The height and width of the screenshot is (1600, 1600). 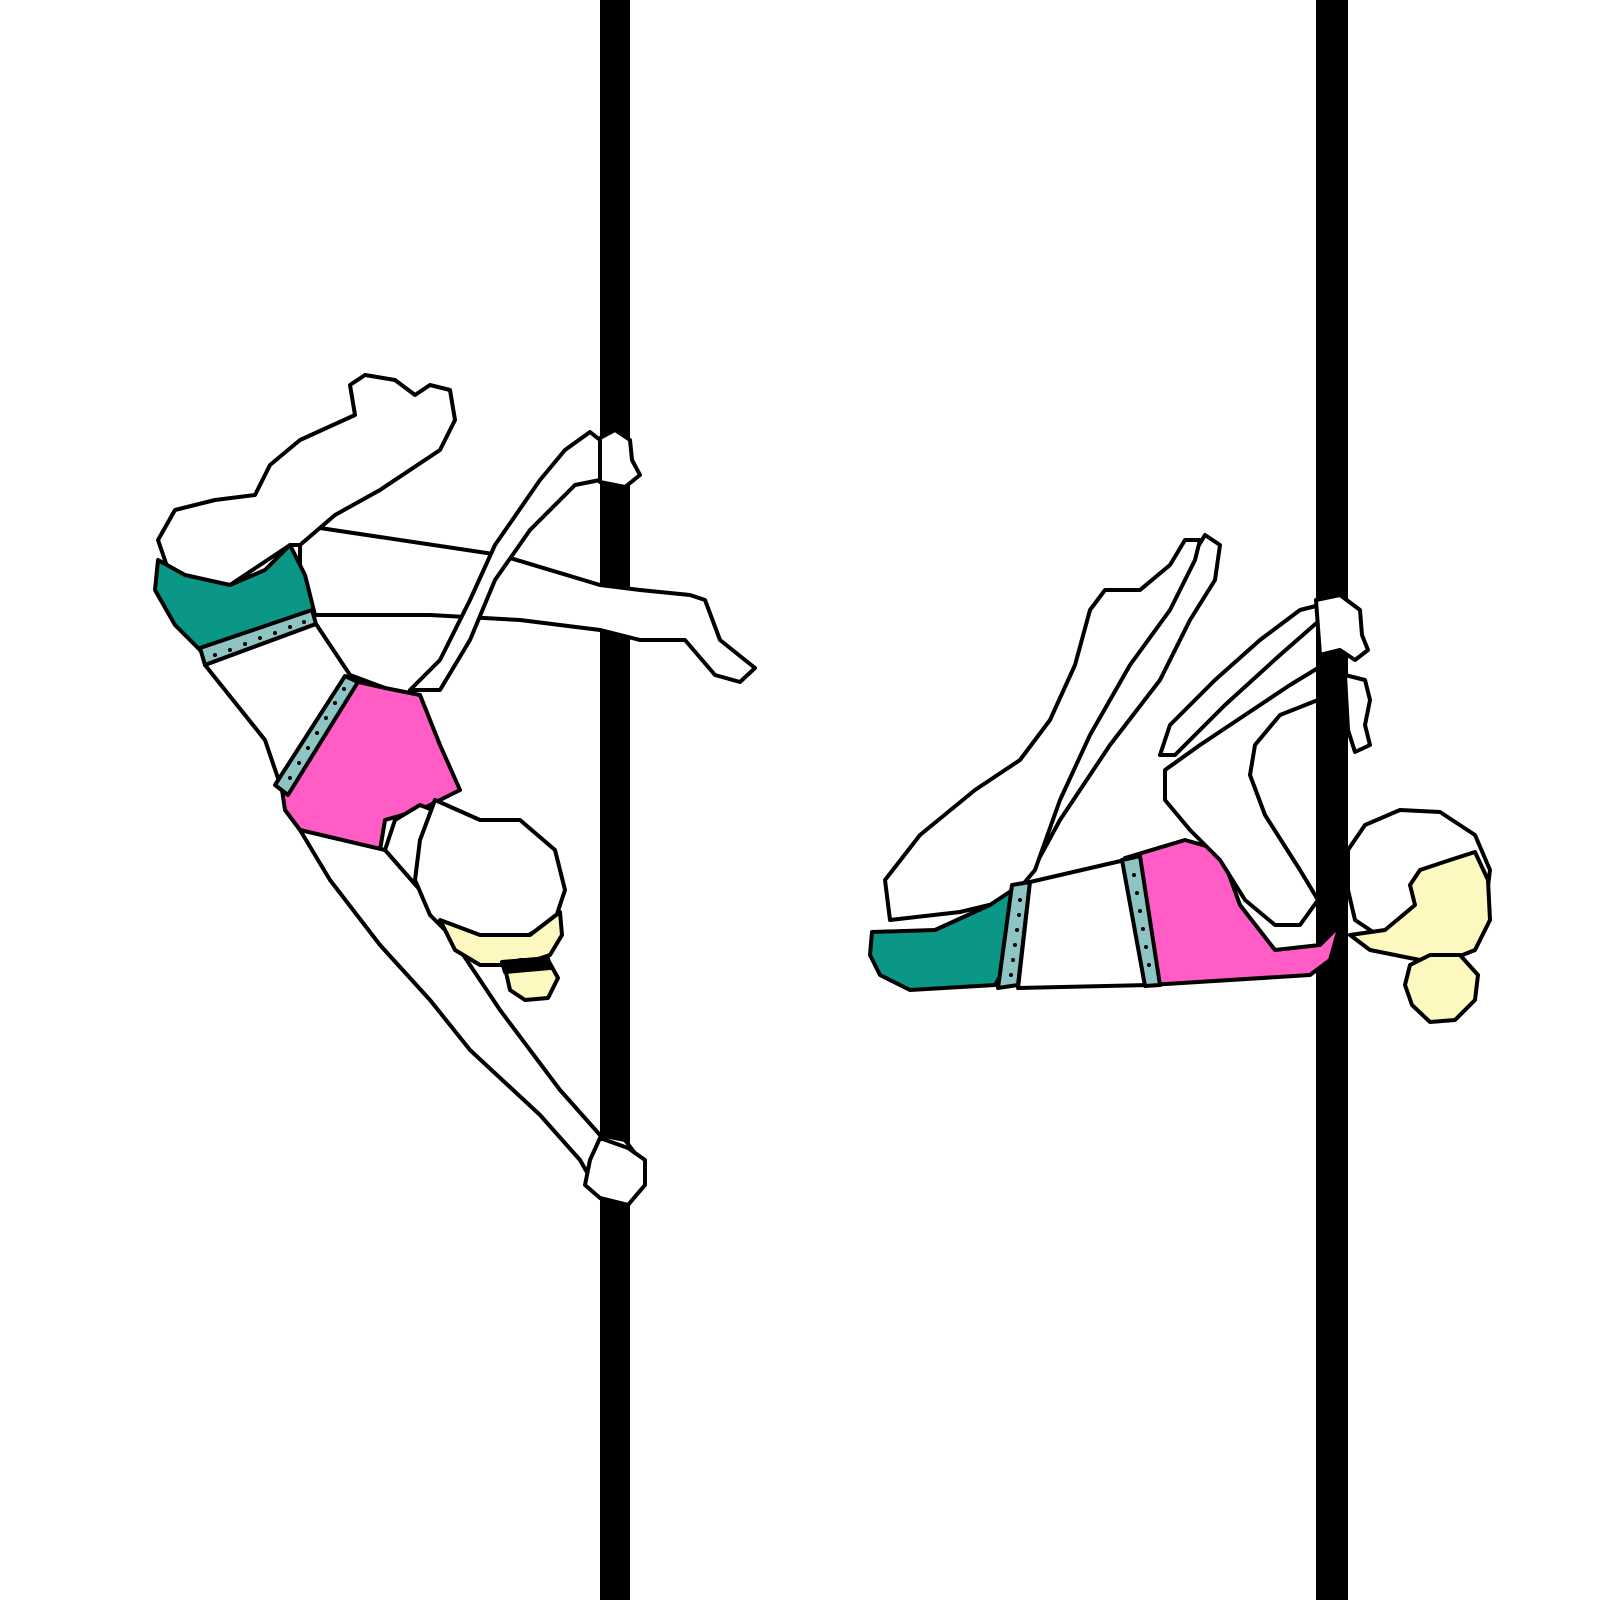 I want to click on right-figure, so click(x=1180, y=778).